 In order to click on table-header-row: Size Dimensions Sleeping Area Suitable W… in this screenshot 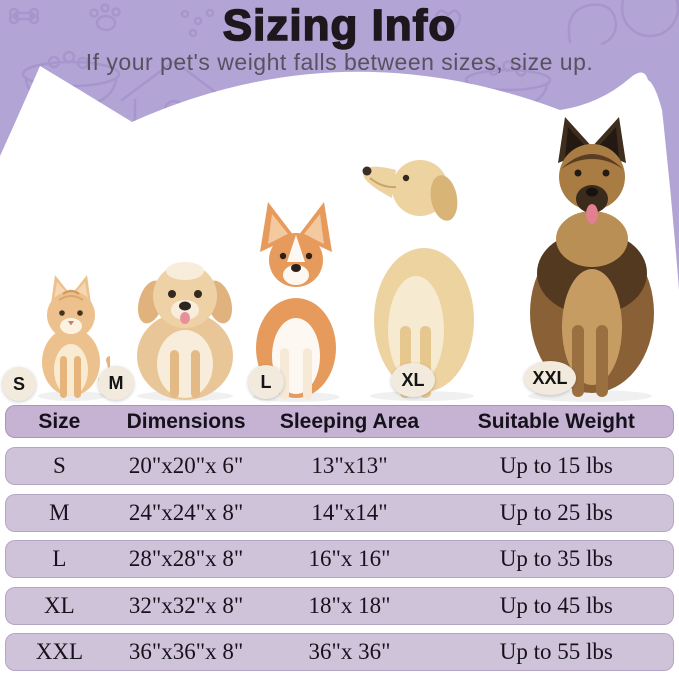, I will do `click(339, 421)`.